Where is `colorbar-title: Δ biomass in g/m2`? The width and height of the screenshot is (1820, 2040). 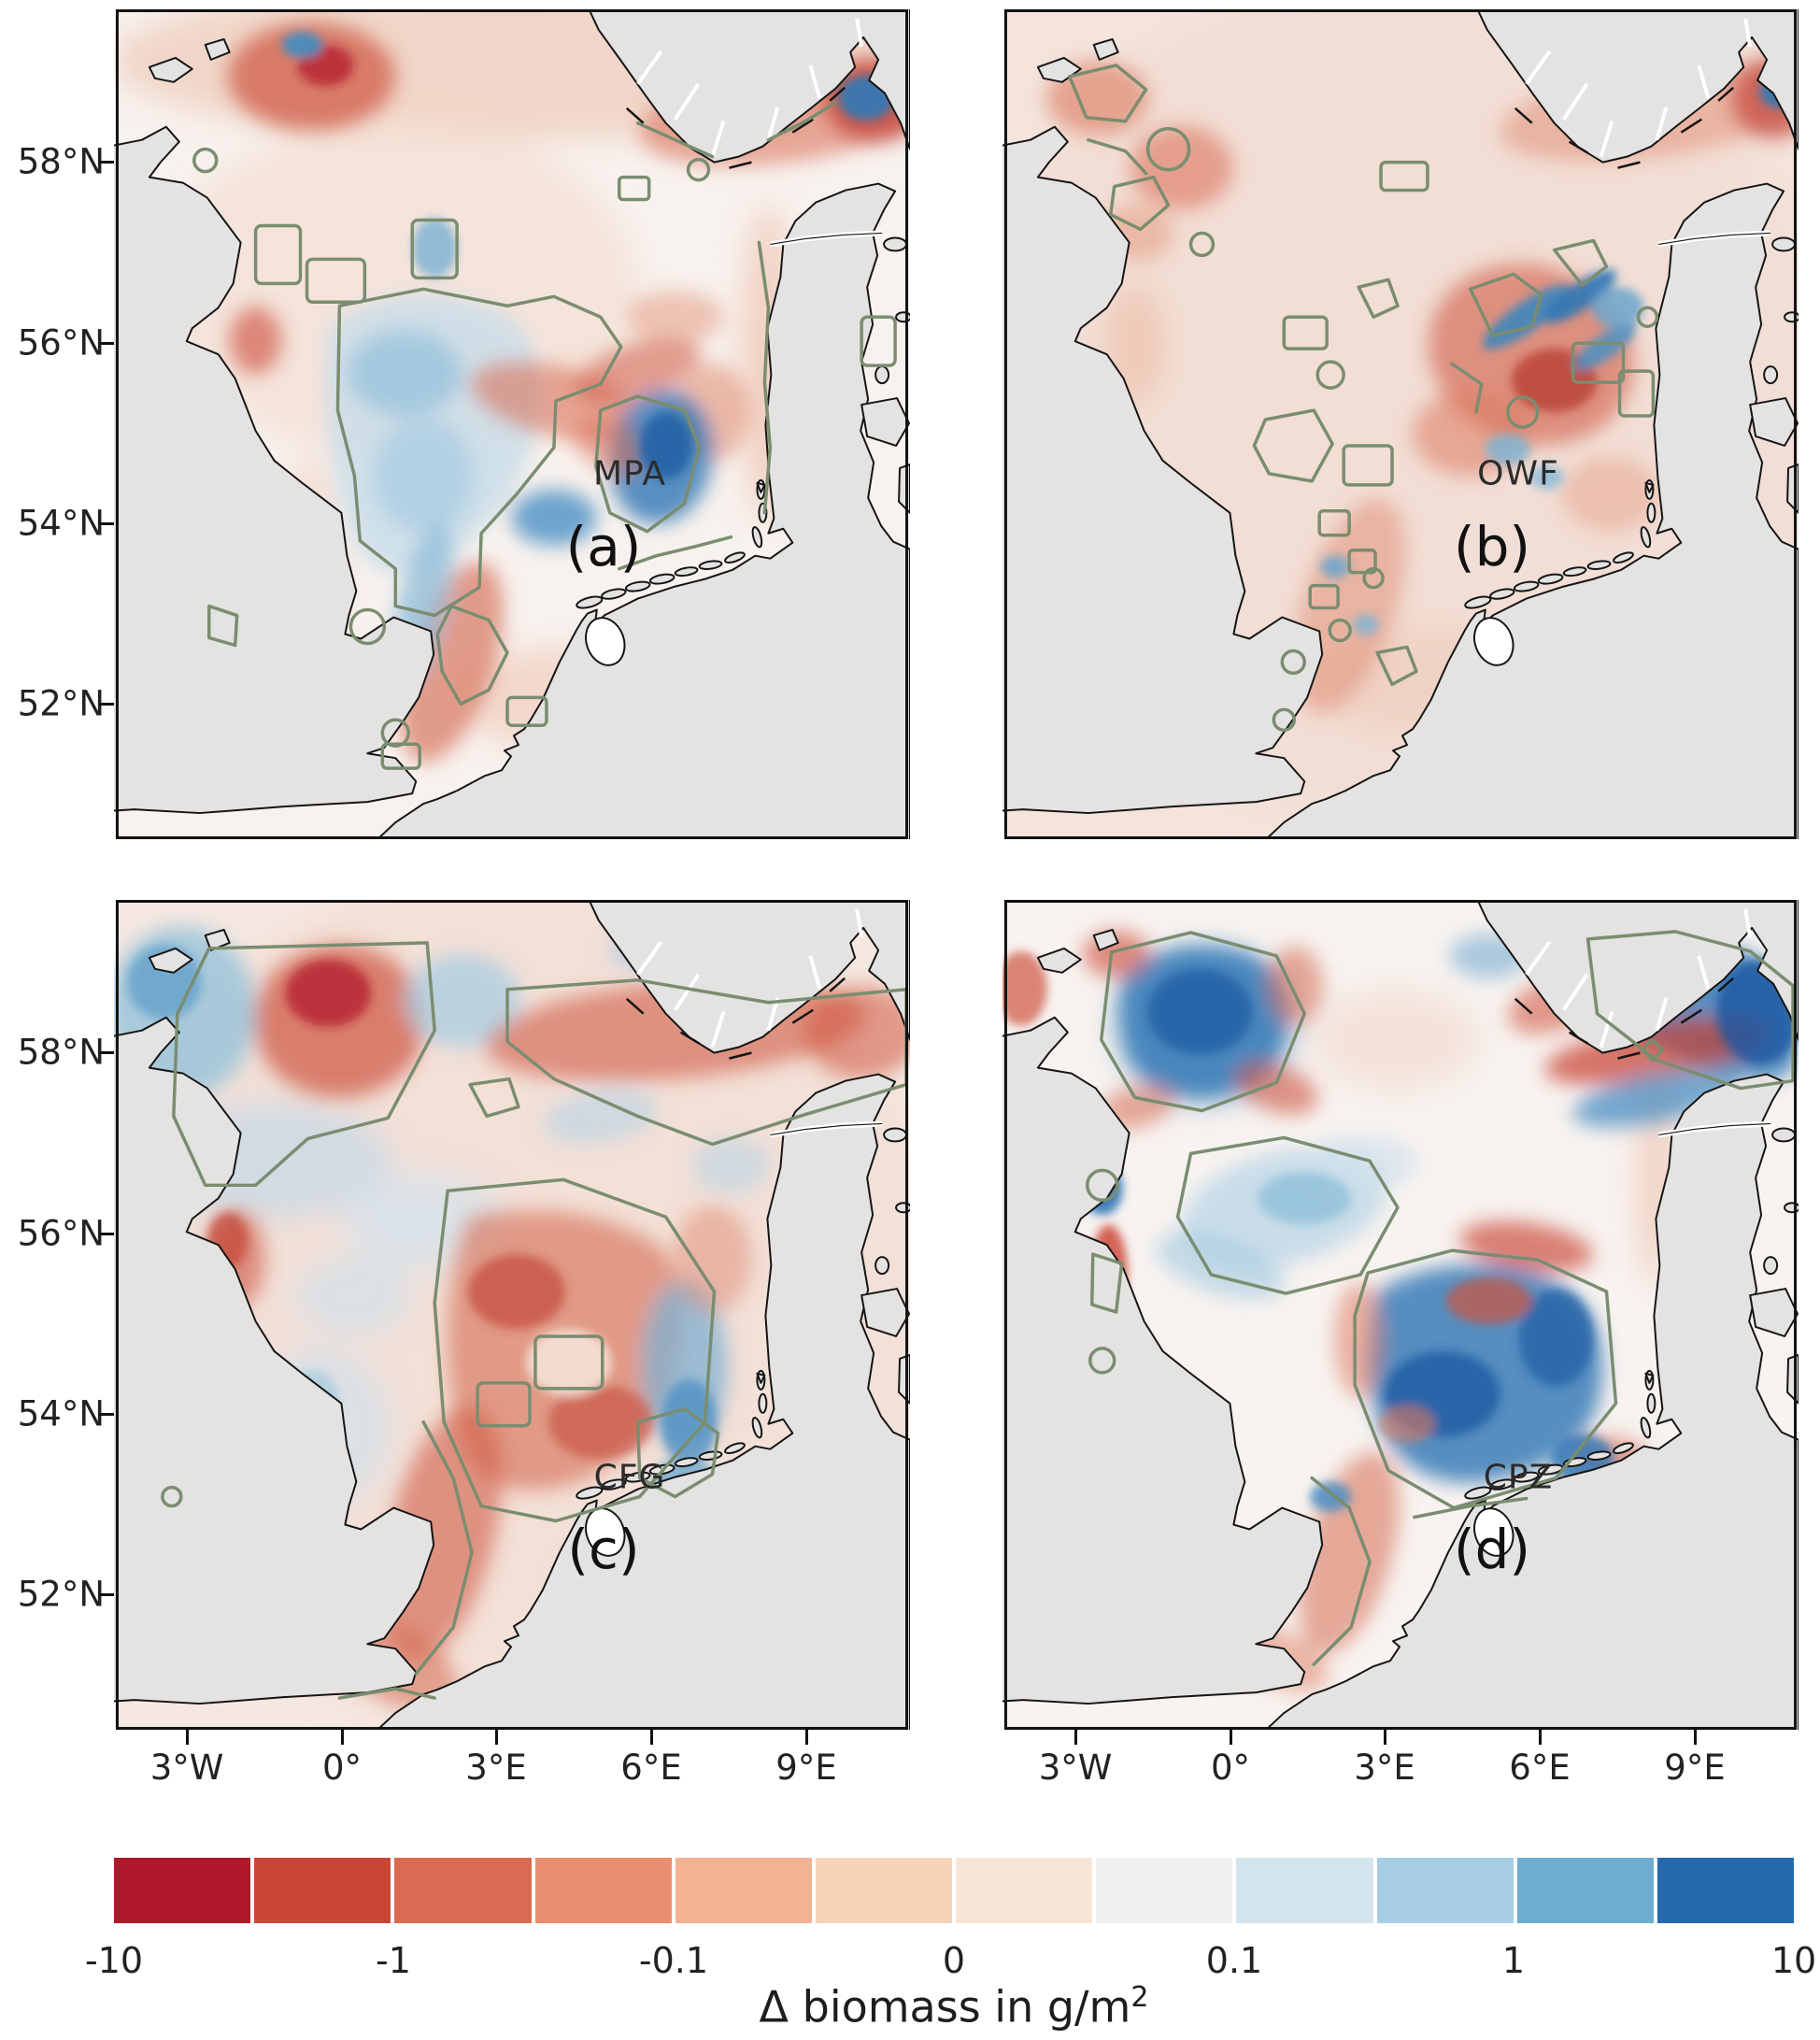
colorbar-title: Δ biomass in g/m2 is located at coordinates (954, 2006).